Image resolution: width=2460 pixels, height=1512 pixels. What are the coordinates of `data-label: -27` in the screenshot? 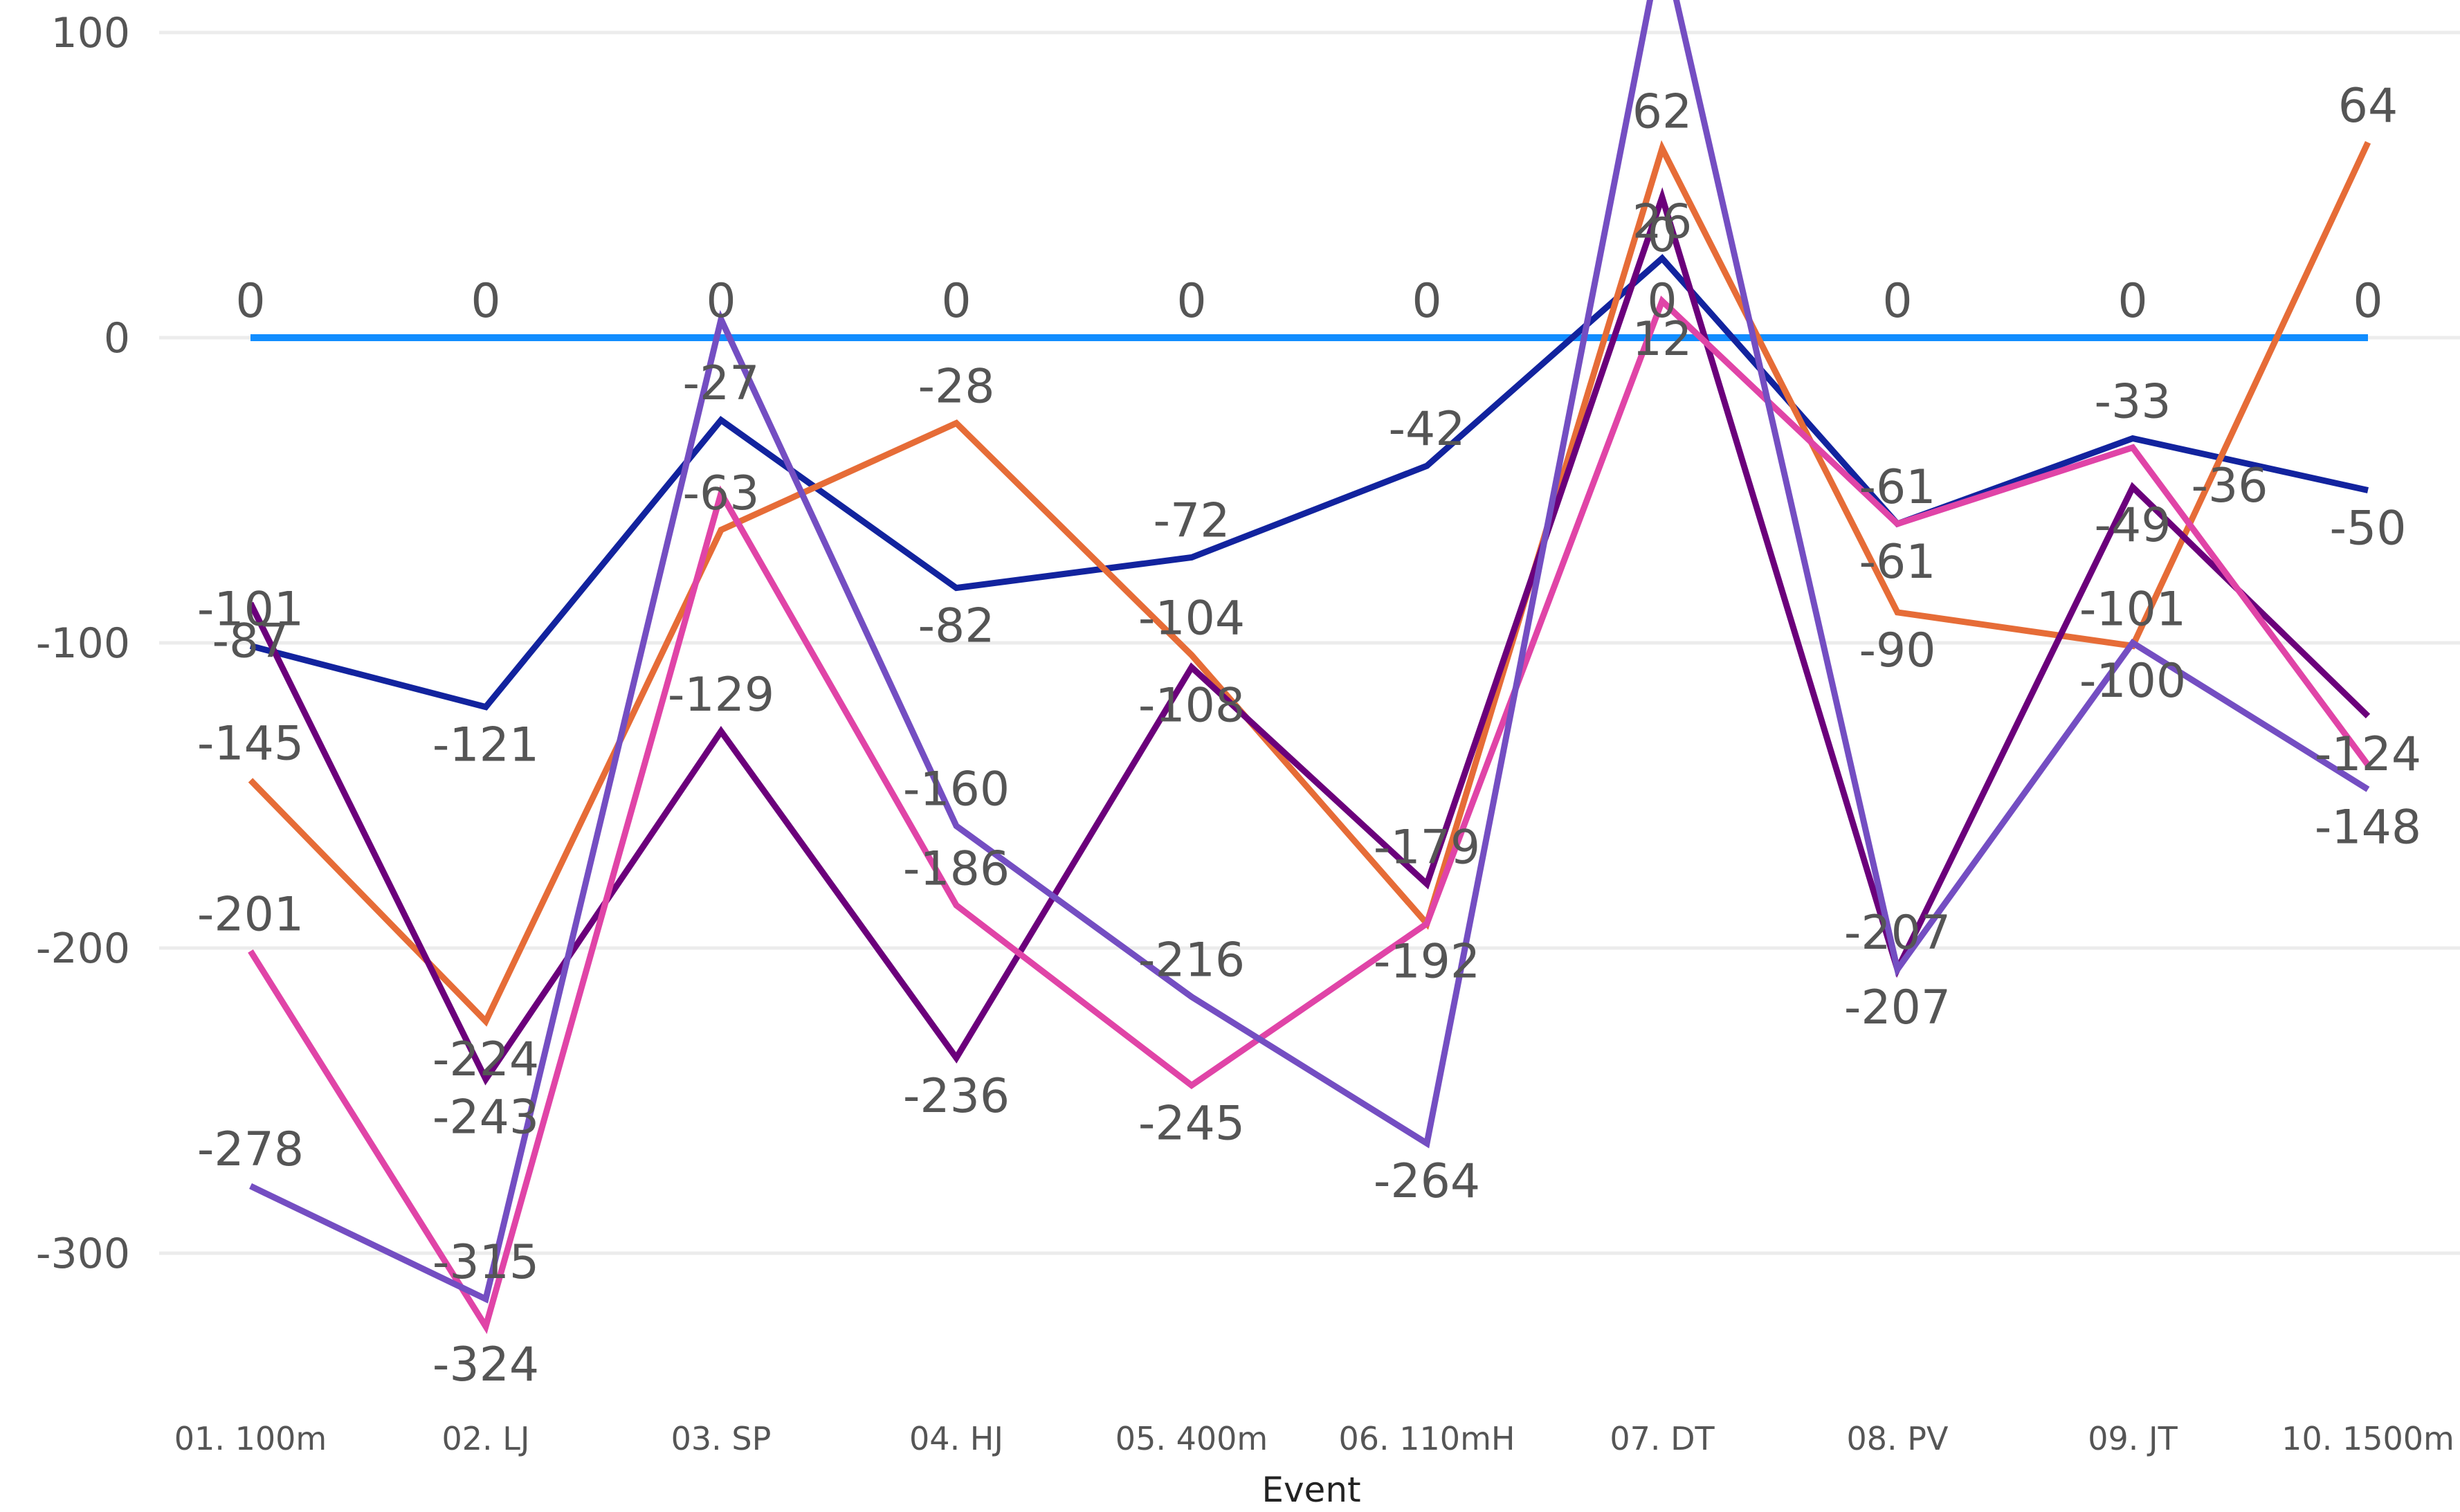 It's located at (720, 383).